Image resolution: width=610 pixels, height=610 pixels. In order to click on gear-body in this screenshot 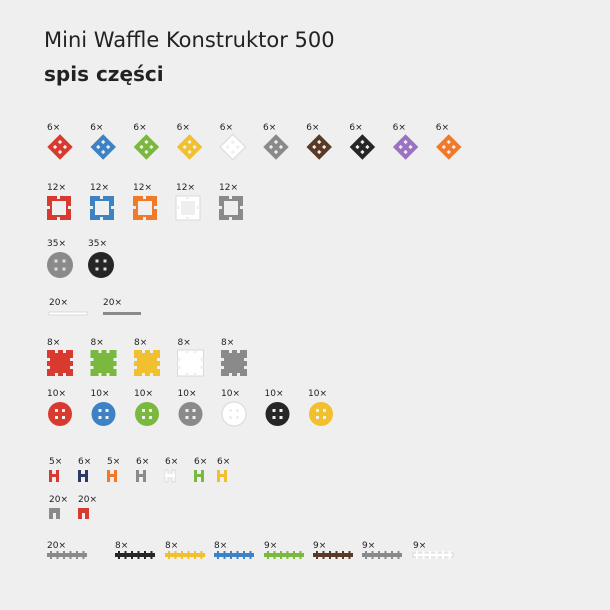, I will do `click(321, 414)`.